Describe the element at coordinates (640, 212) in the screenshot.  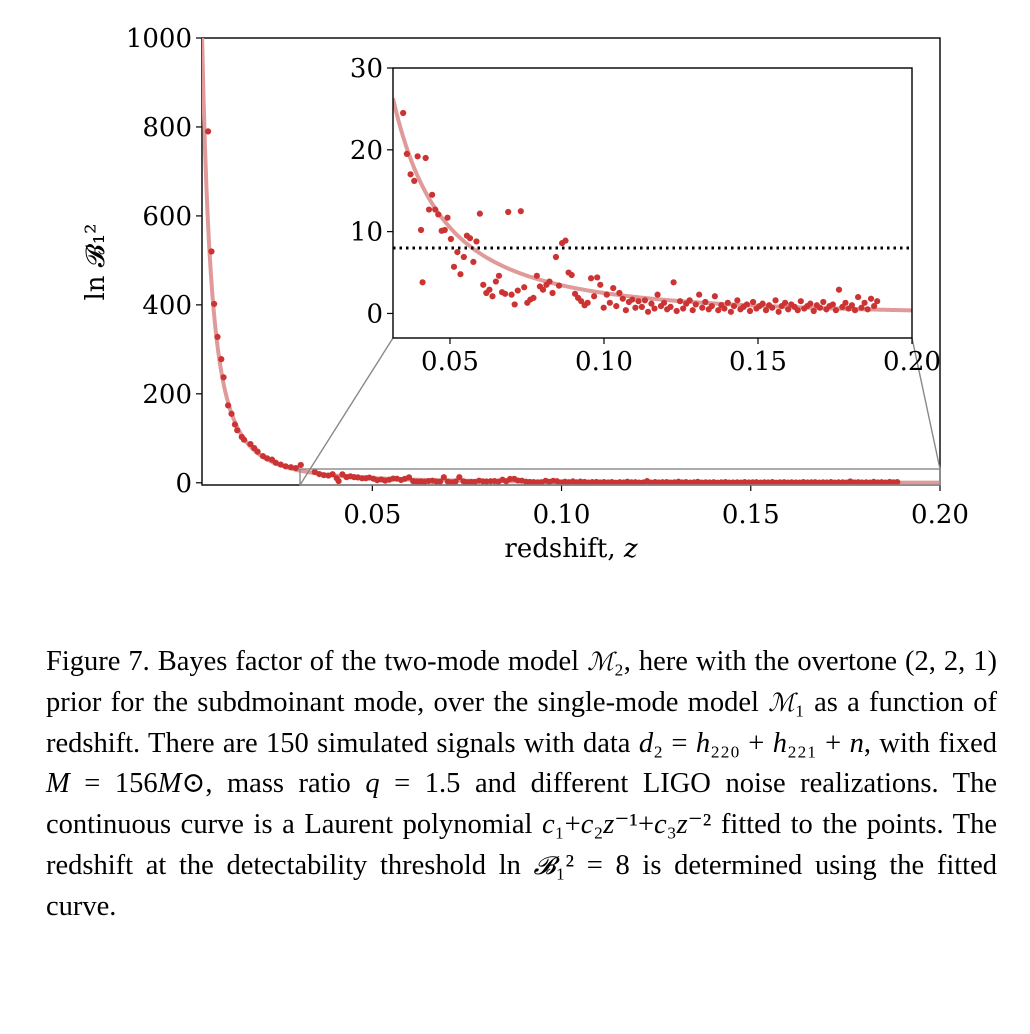
I see `inset-points-layer` at that location.